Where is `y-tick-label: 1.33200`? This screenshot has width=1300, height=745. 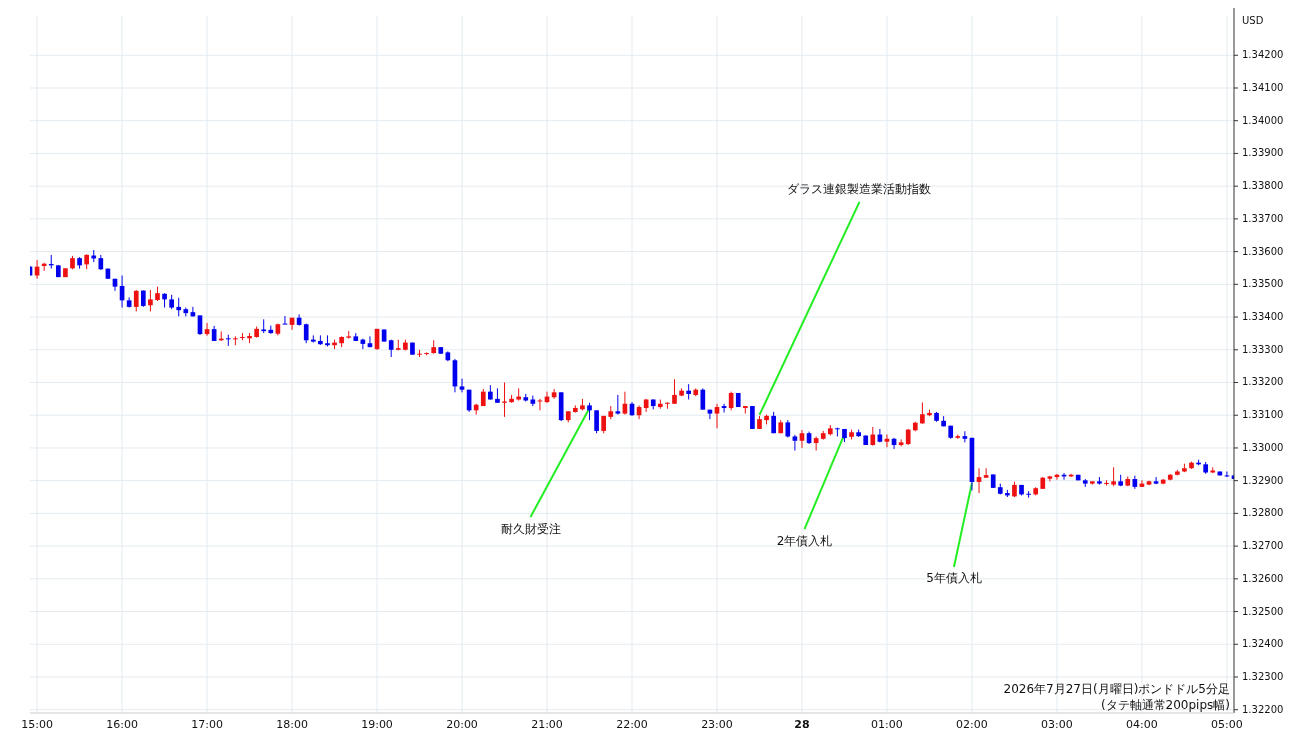
y-tick-label: 1.33200 is located at coordinates (1263, 382).